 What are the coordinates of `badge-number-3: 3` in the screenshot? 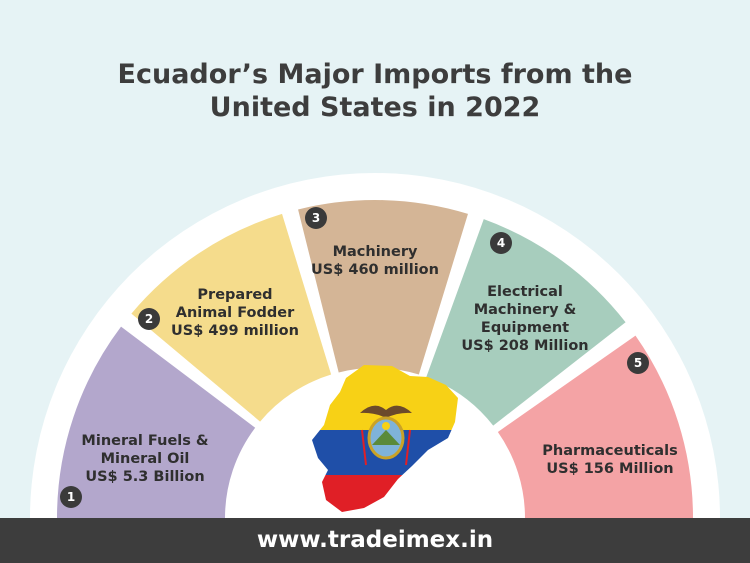 It's located at (316, 218).